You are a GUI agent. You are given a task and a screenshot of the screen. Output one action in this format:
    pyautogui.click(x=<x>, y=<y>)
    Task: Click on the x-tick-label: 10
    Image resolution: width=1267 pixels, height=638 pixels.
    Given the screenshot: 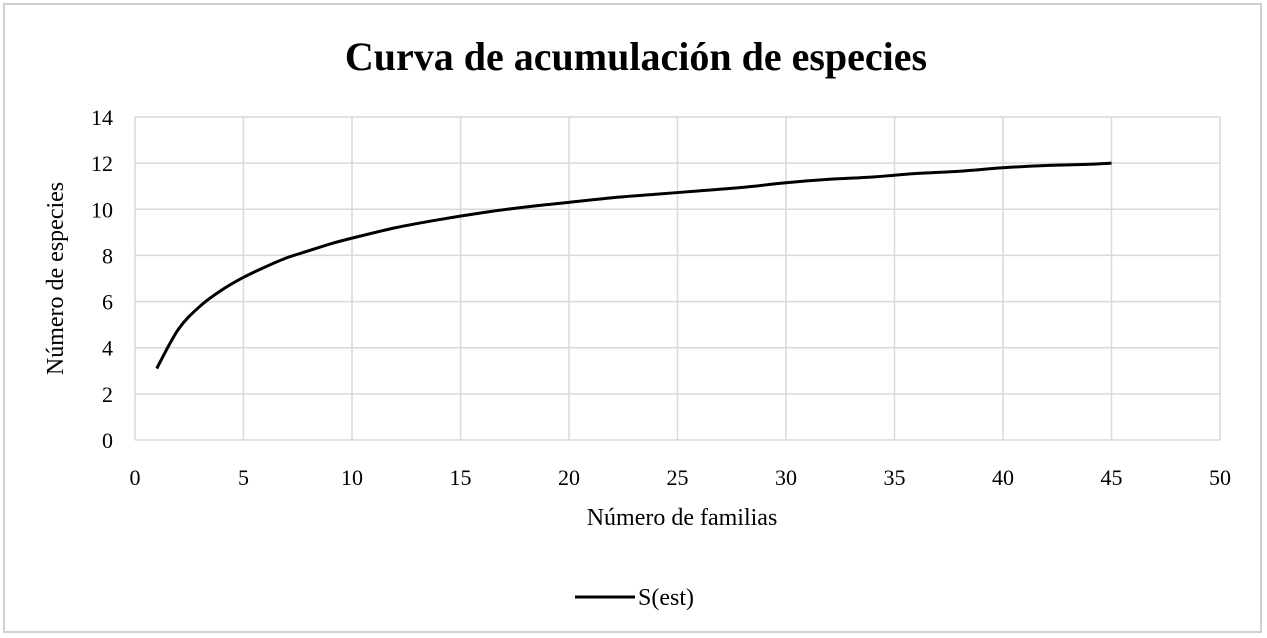 What is the action you would take?
    pyautogui.click(x=352, y=477)
    